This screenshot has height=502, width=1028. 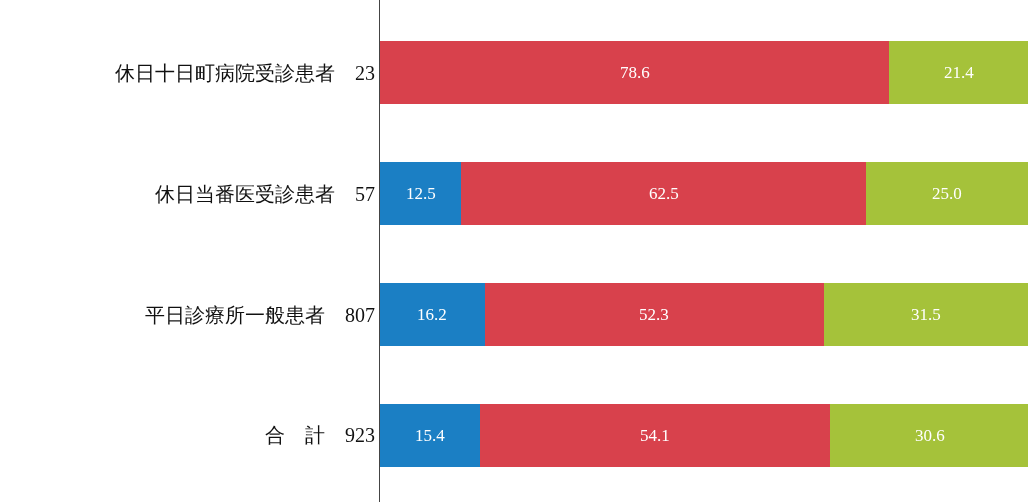 I want to click on data-label: 31.5, so click(x=926, y=314).